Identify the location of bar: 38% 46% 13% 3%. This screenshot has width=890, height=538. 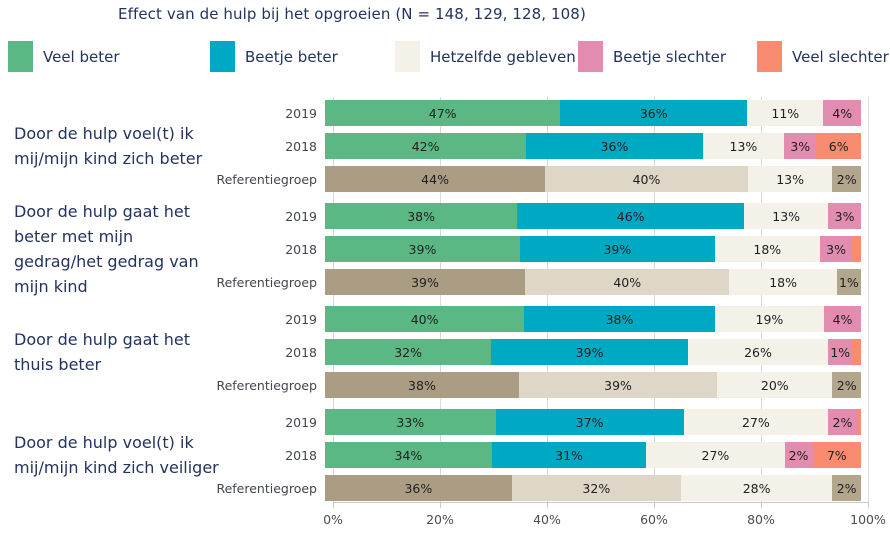
(593, 216).